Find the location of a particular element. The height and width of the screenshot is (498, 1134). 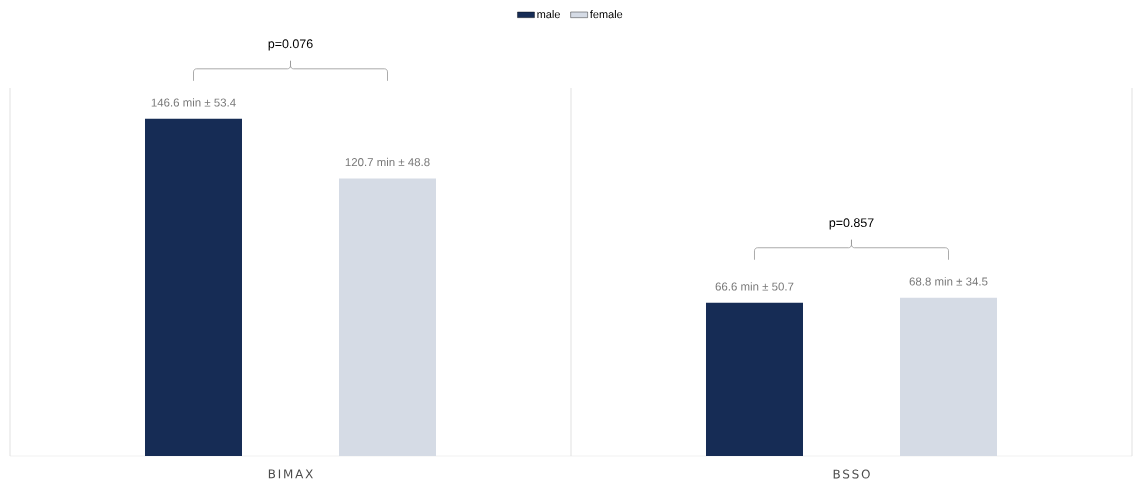

data-label: 120.7 min ± 48.8 is located at coordinates (387, 162).